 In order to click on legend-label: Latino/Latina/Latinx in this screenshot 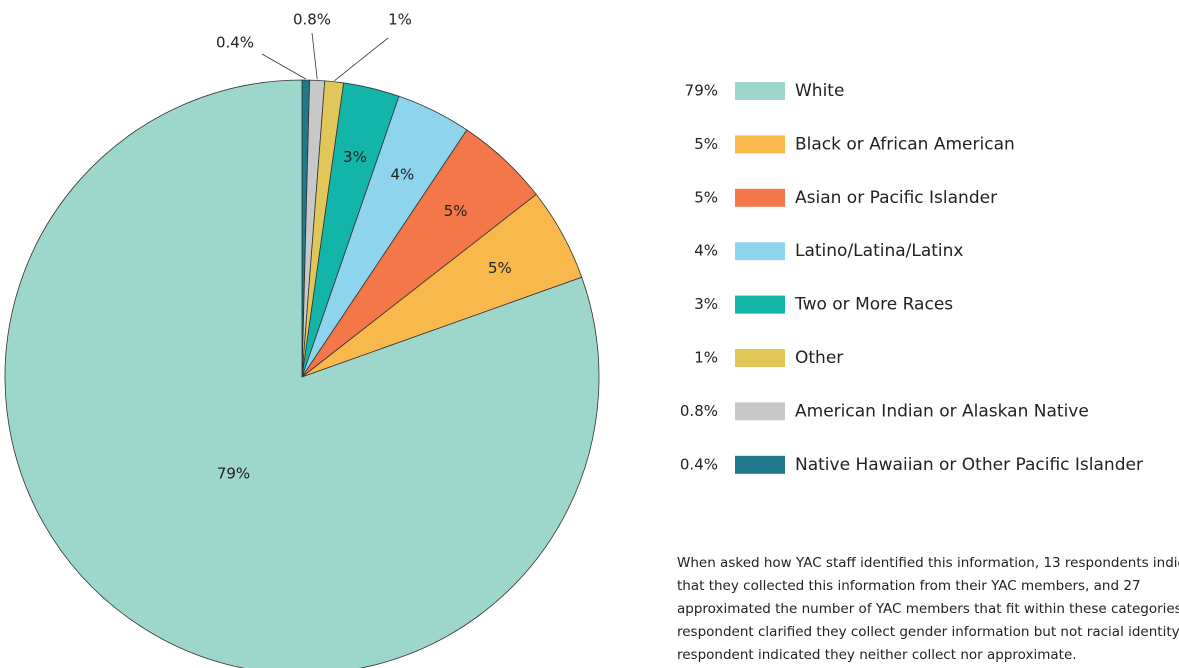, I will do `click(879, 251)`.